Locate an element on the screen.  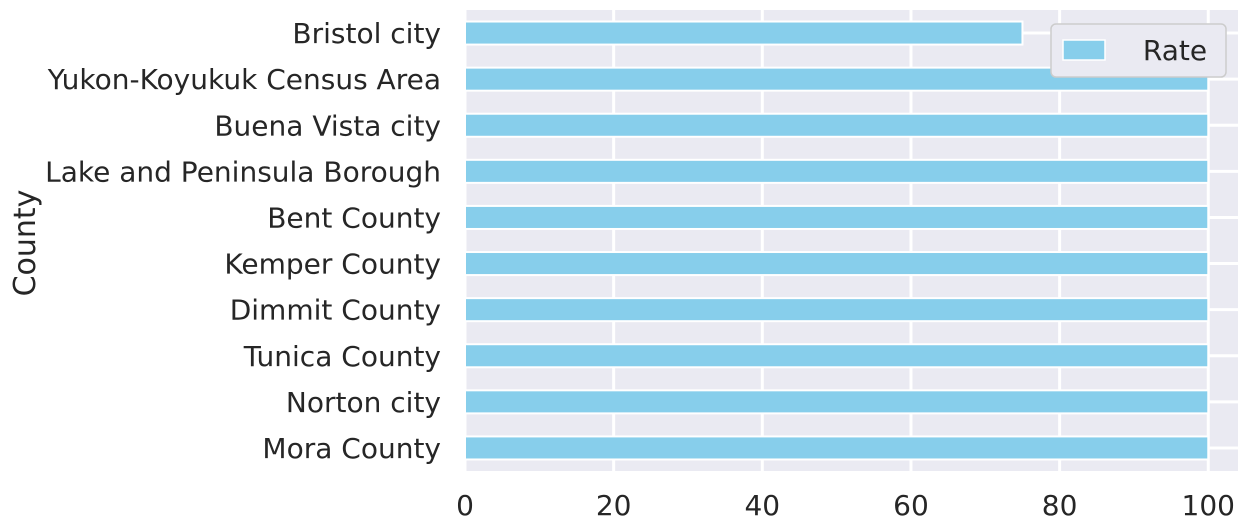
y-tick-label: Bristol city is located at coordinates (366, 33).